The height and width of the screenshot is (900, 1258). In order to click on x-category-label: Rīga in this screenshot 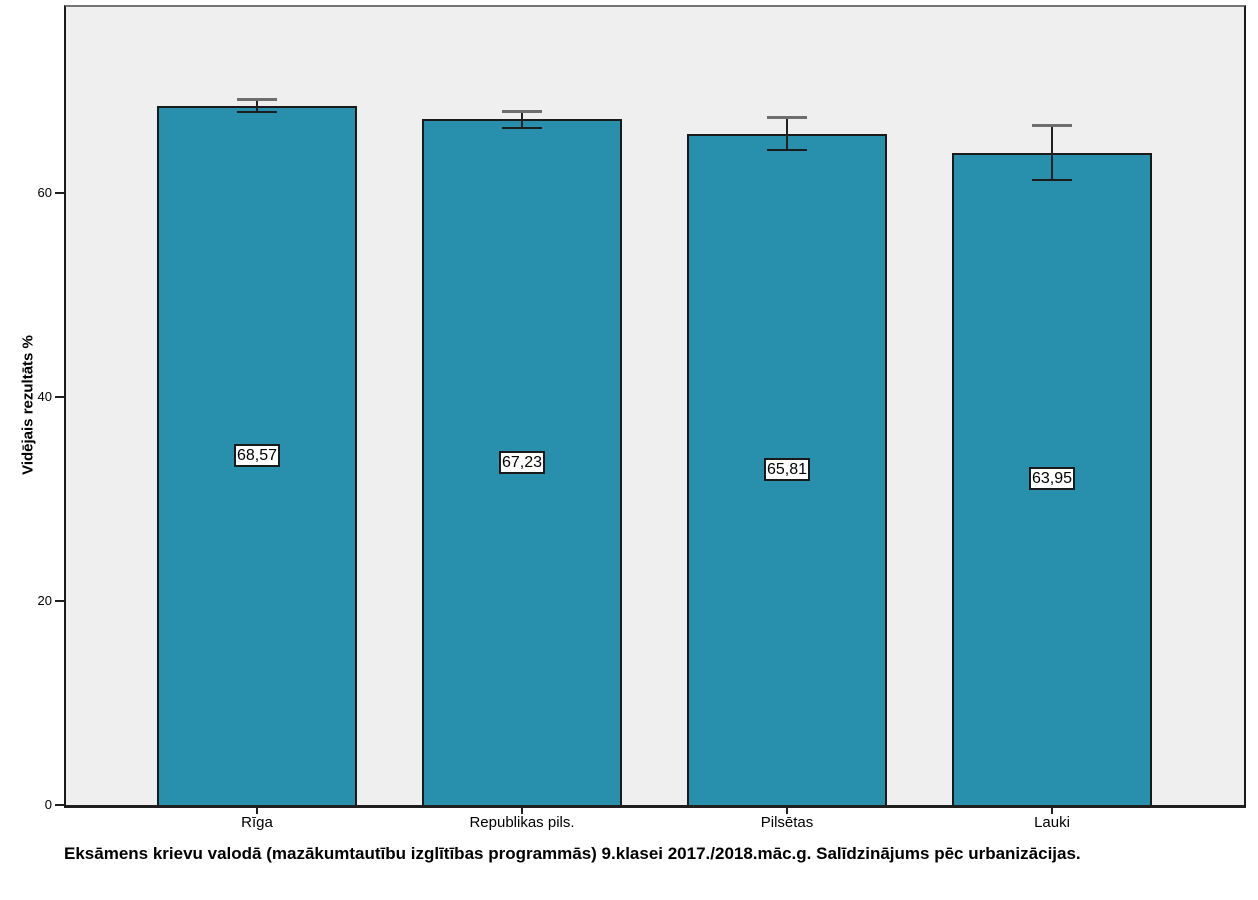, I will do `click(257, 822)`.